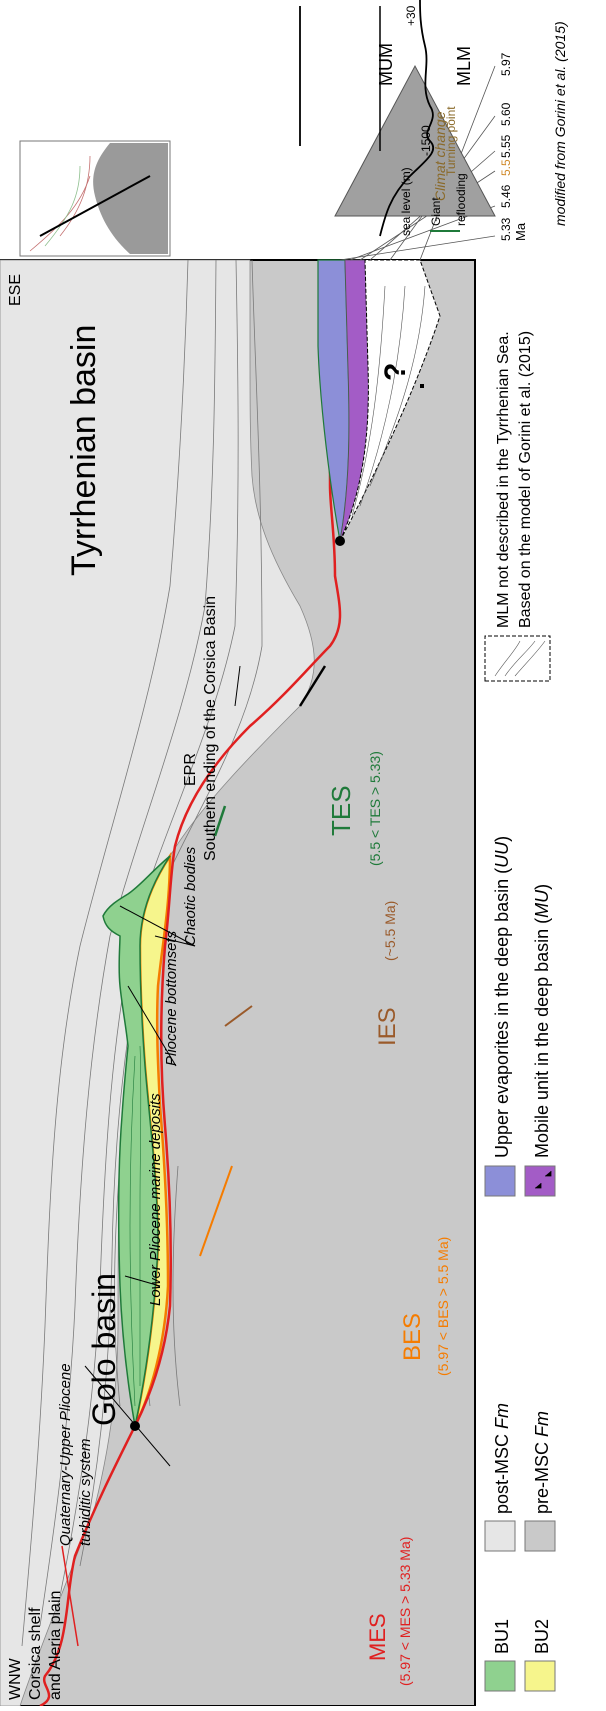  Describe the element at coordinates (210, 728) in the screenshot. I see `corsica-basin-label: Southern ending of the Corsica Basin` at that location.